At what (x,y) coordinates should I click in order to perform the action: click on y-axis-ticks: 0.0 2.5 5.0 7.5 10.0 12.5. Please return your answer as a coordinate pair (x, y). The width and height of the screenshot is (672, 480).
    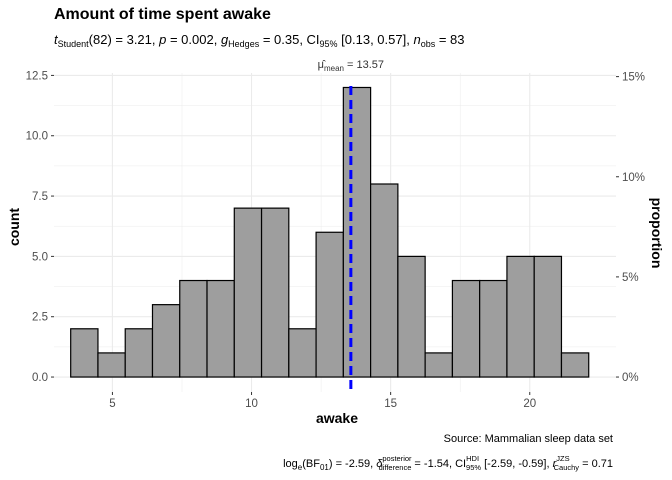
    Looking at the image, I should click on (40, 227).